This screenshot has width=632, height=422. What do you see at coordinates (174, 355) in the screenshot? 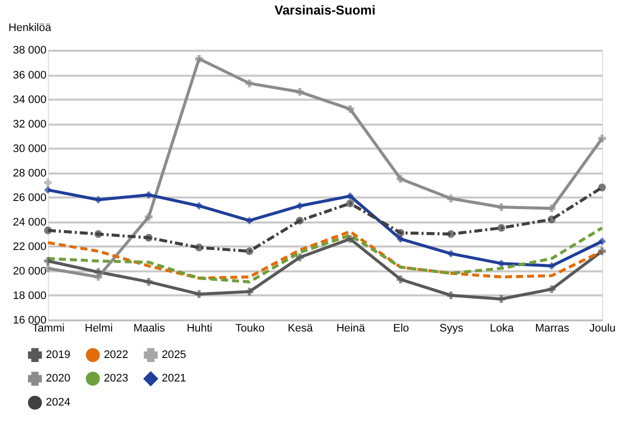
I see `legend-label: 2025` at bounding box center [174, 355].